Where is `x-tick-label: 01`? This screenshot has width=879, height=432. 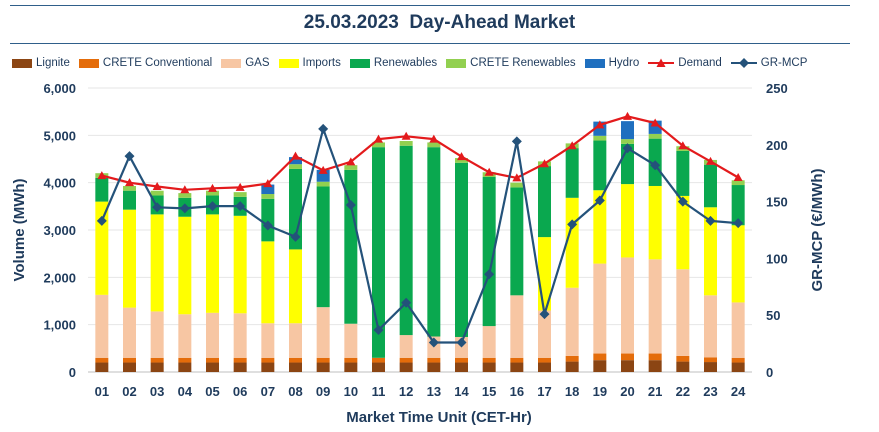 x-tick-label: 01 is located at coordinates (102, 391).